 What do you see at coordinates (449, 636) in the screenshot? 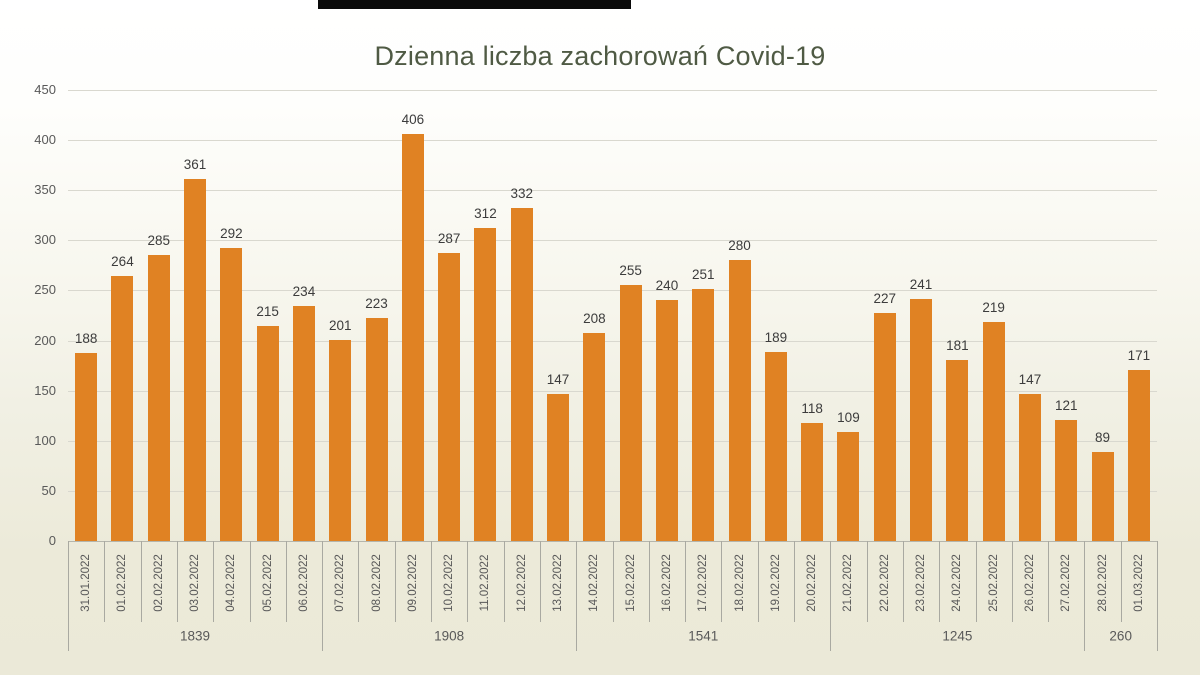
I see `week-group-label: 1908` at bounding box center [449, 636].